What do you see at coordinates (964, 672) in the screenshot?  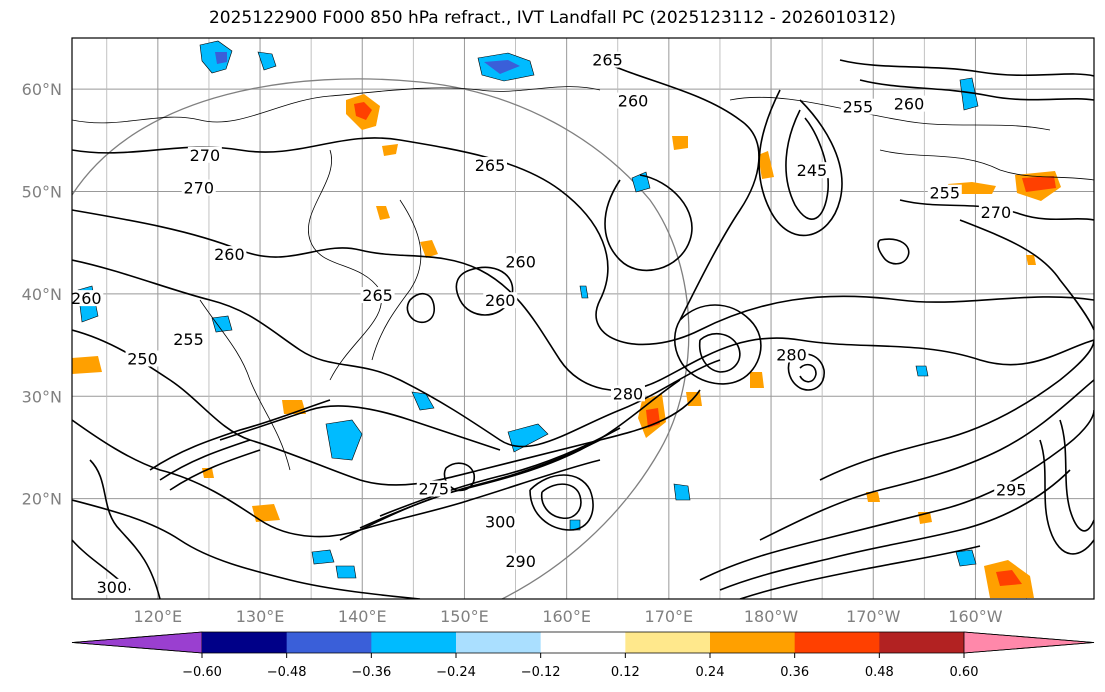 I see `colorbar-tick-label-9: 0.60` at bounding box center [964, 672].